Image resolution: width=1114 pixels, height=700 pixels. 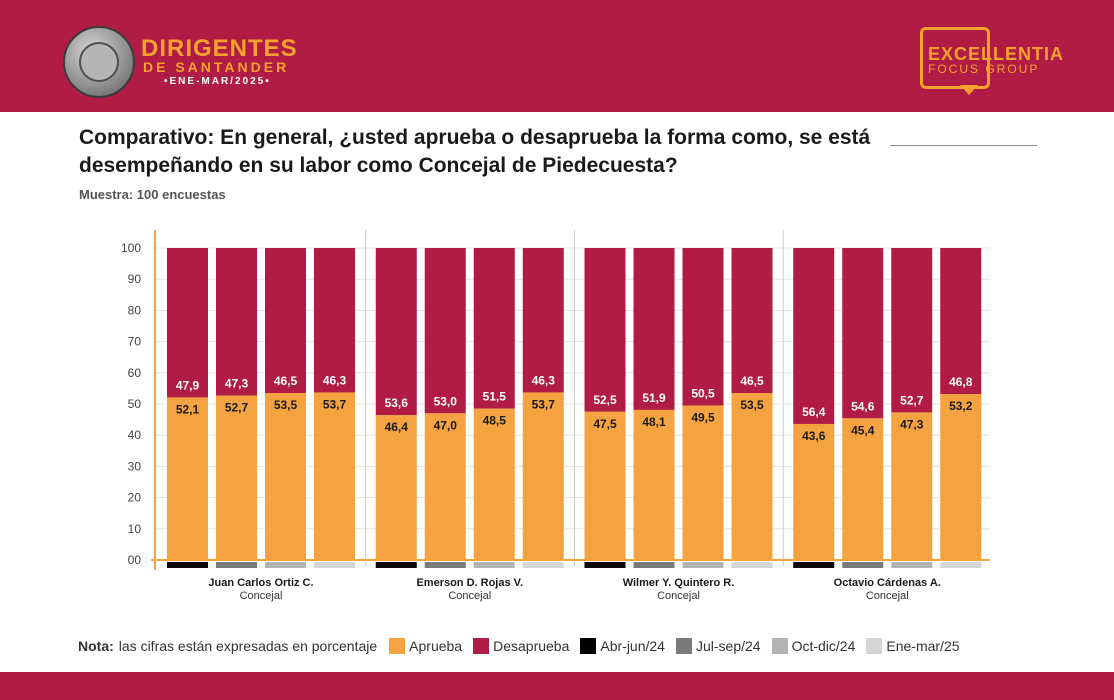 I want to click on legend-swatch-jul-sep, so click(x=683, y=646).